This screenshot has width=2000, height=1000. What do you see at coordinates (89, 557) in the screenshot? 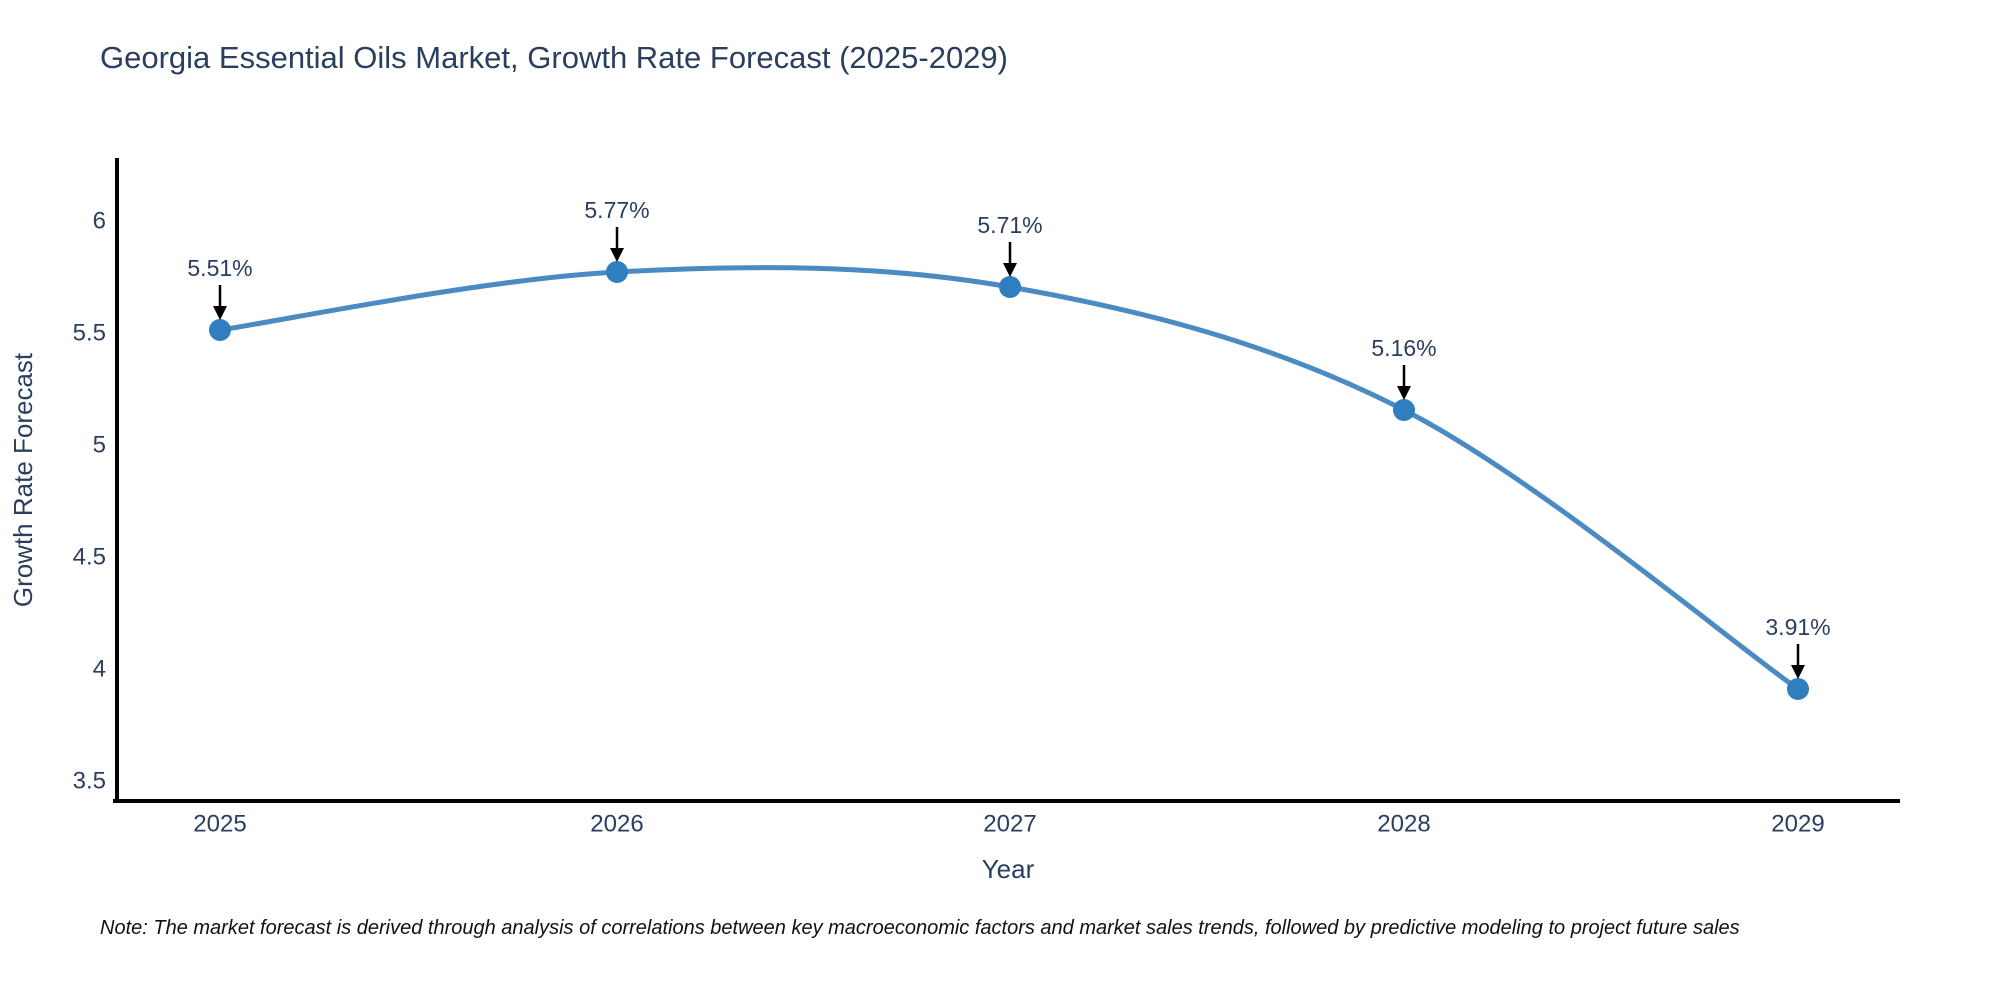
I see `y-tick-label: 4.5` at bounding box center [89, 557].